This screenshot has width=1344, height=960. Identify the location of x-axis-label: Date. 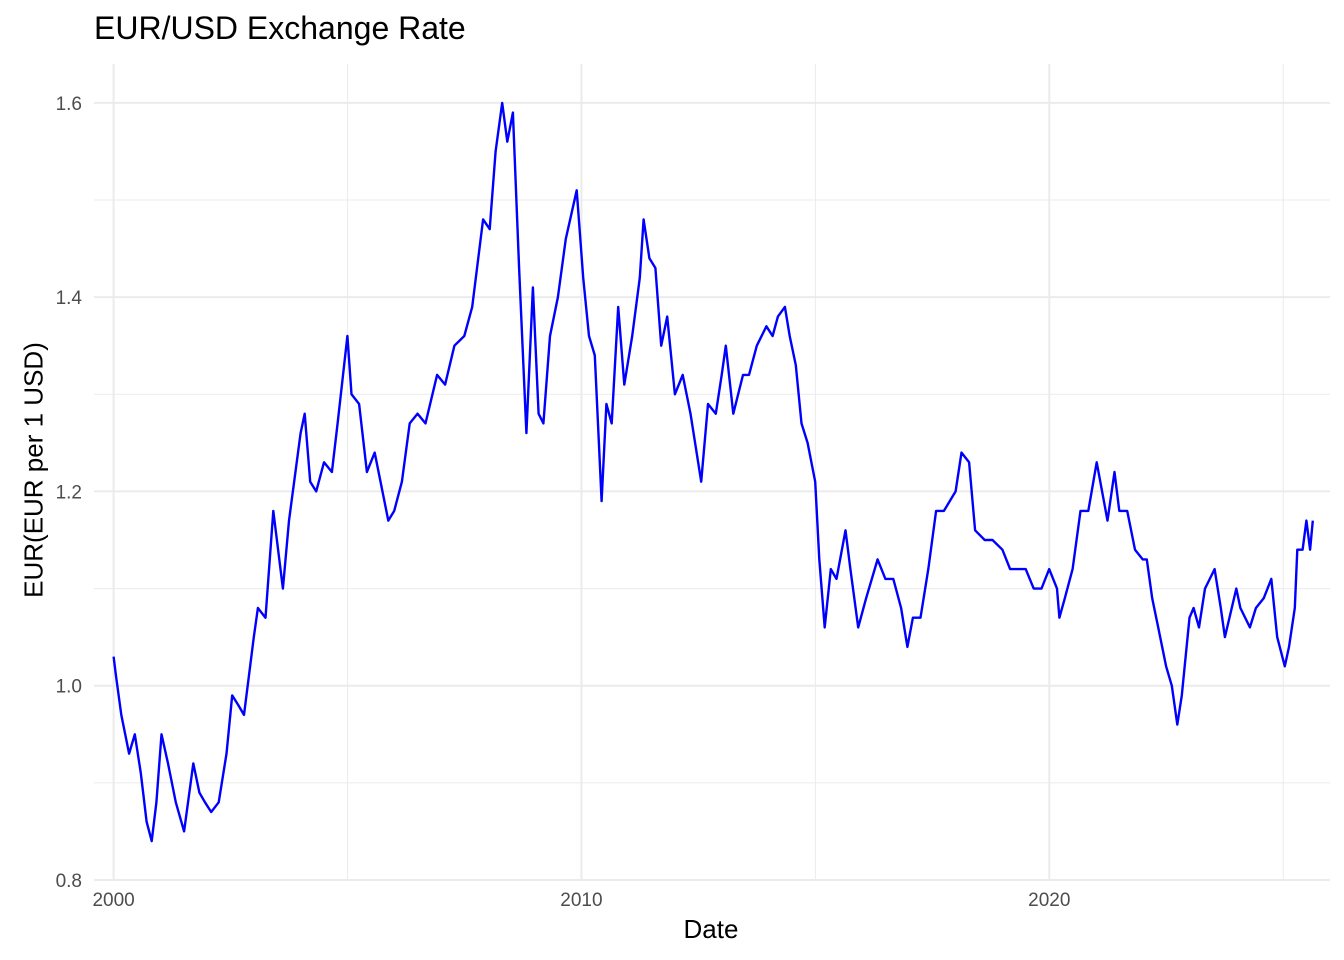
(711, 929).